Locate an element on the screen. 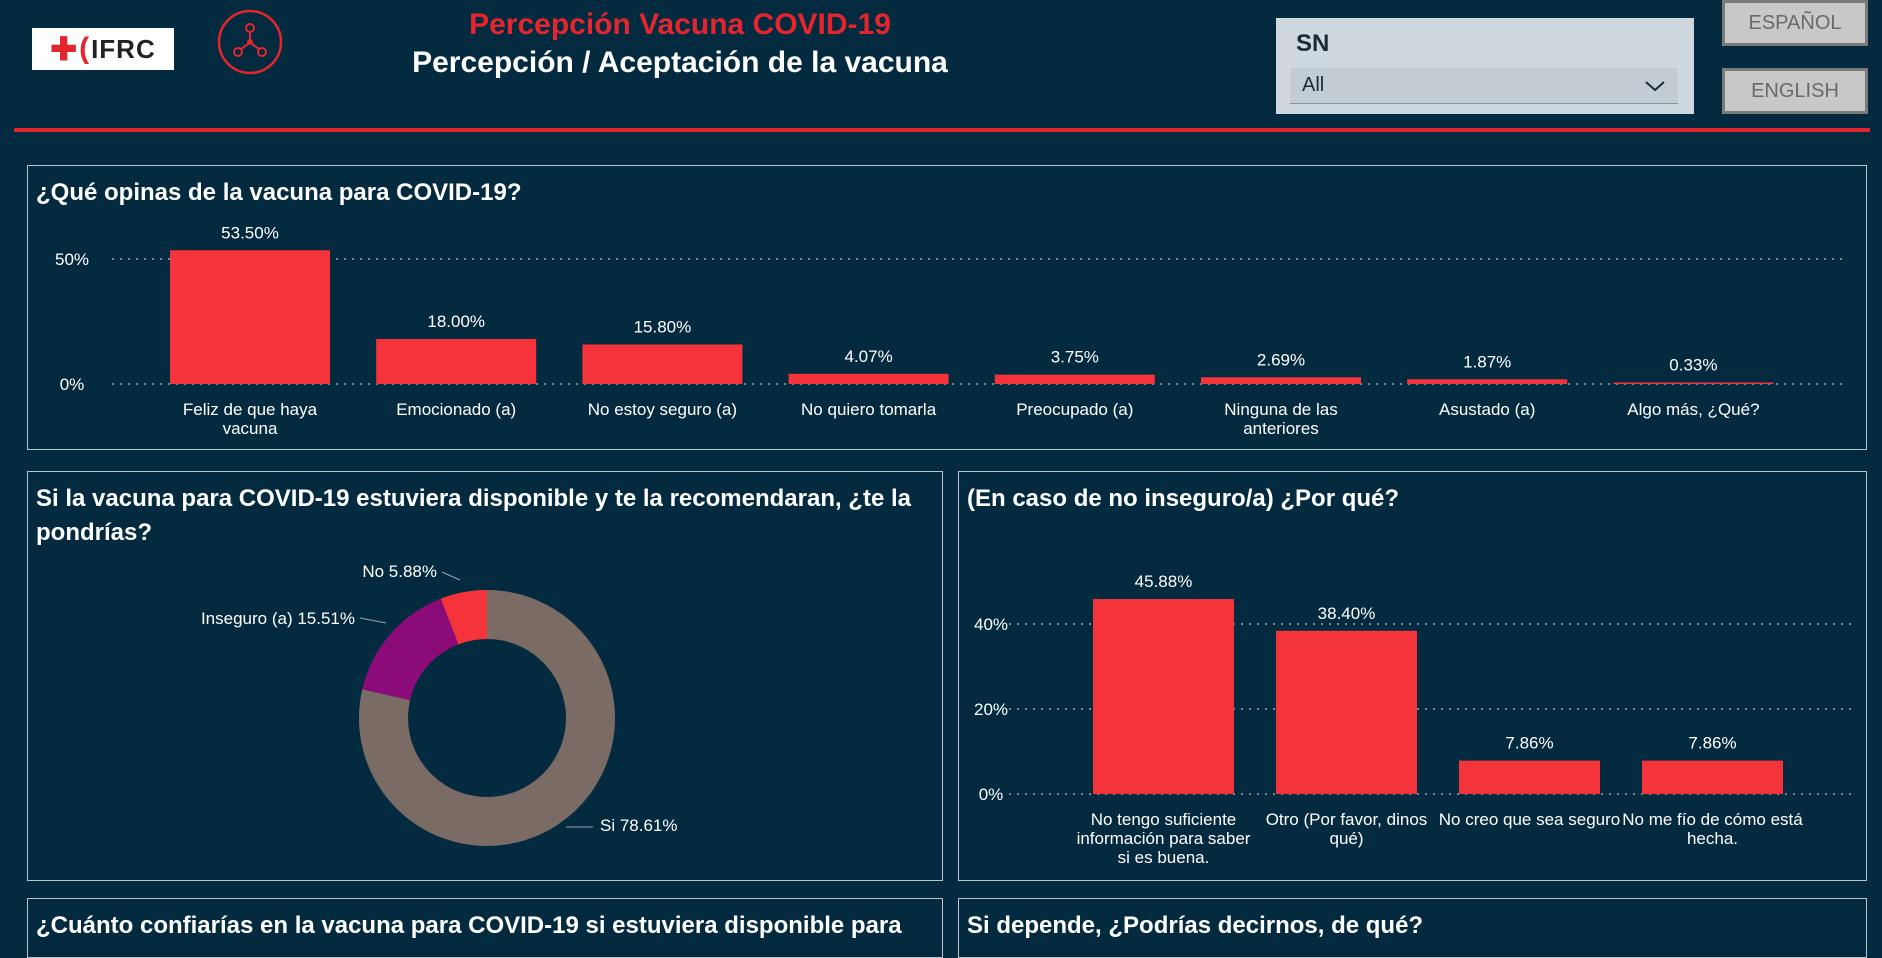 The height and width of the screenshot is (958, 1882). data-label: 18.00% is located at coordinates (456, 321).